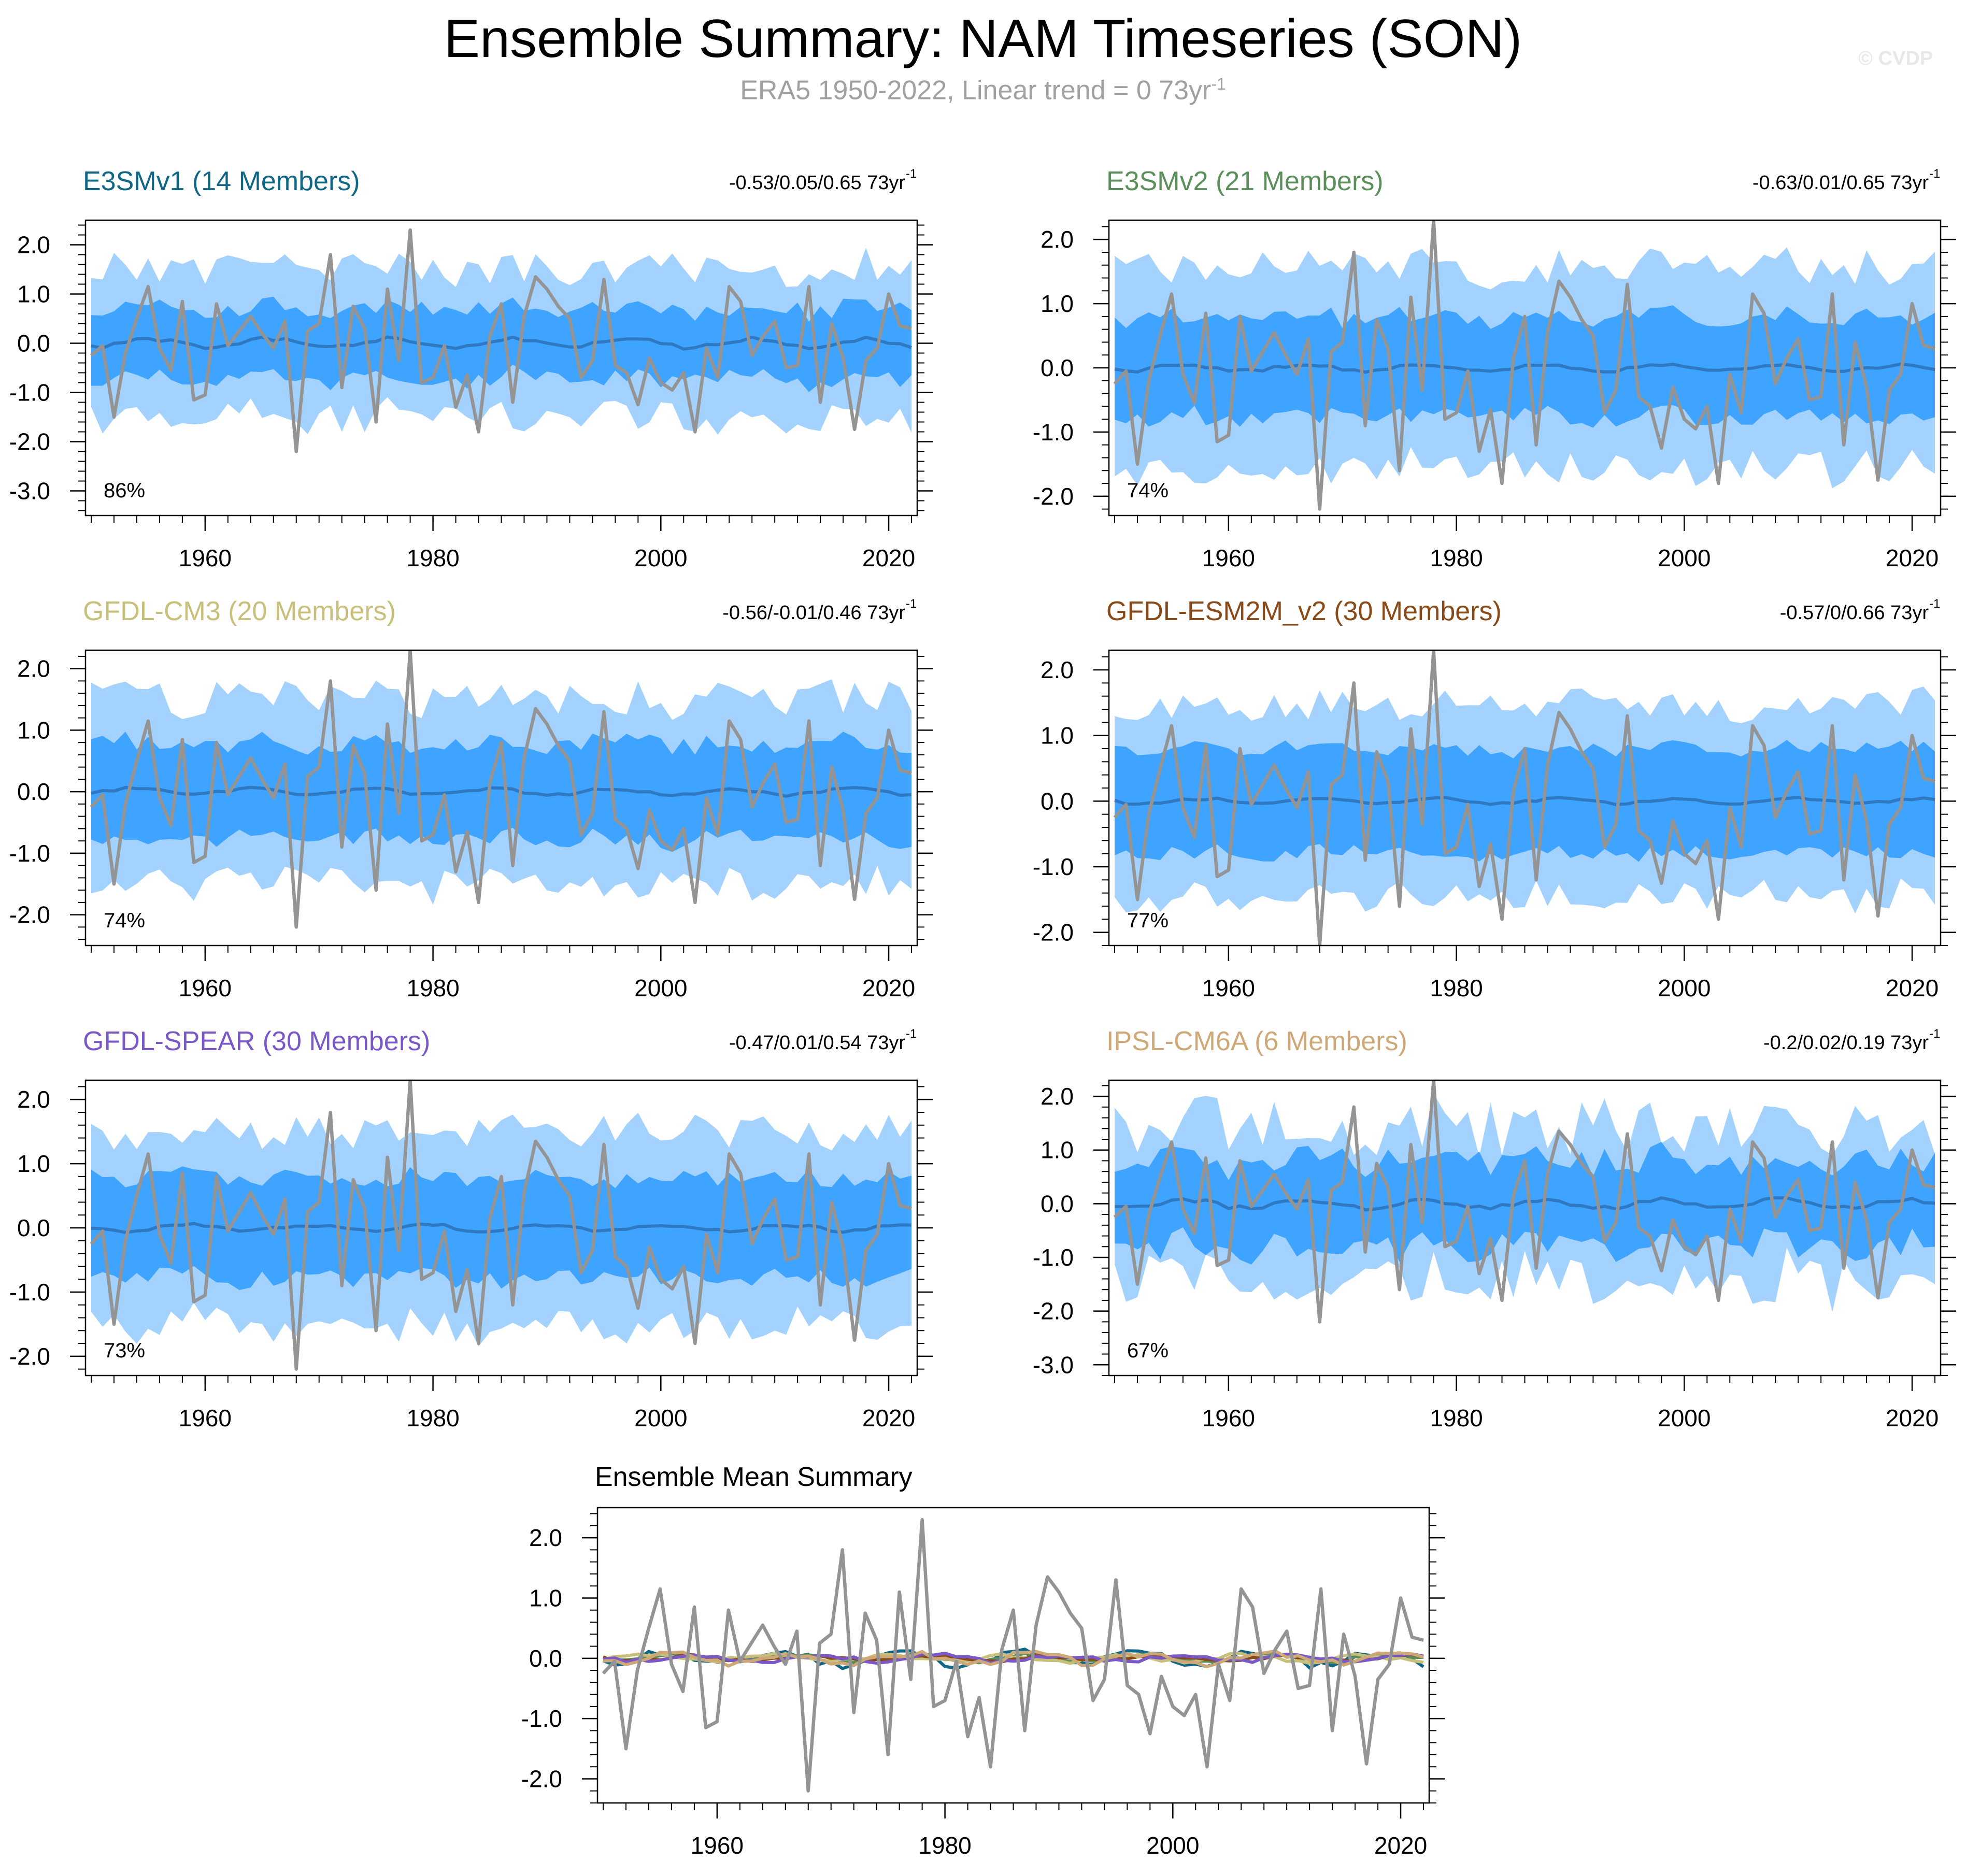 Image resolution: width=1966 pixels, height=1876 pixels. What do you see at coordinates (240, 611) in the screenshot?
I see `panel-title: GFDL-CM3 (20 Members)` at bounding box center [240, 611].